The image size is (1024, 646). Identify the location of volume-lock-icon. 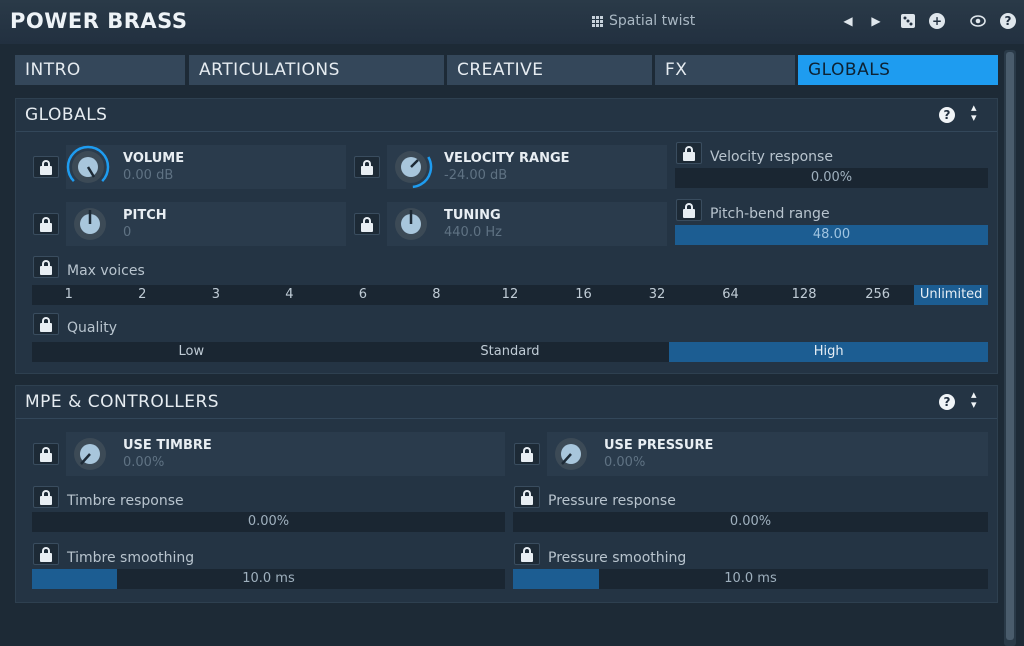
(46, 167).